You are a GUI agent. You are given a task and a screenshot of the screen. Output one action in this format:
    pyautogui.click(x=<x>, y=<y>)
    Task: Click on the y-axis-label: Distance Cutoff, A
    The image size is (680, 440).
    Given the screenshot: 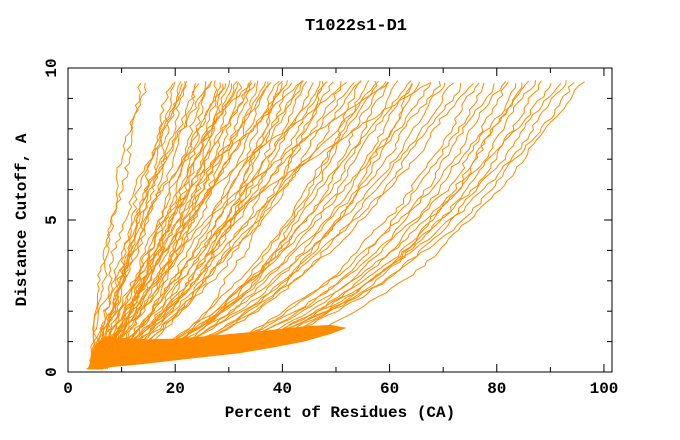 What is the action you would take?
    pyautogui.click(x=22, y=219)
    